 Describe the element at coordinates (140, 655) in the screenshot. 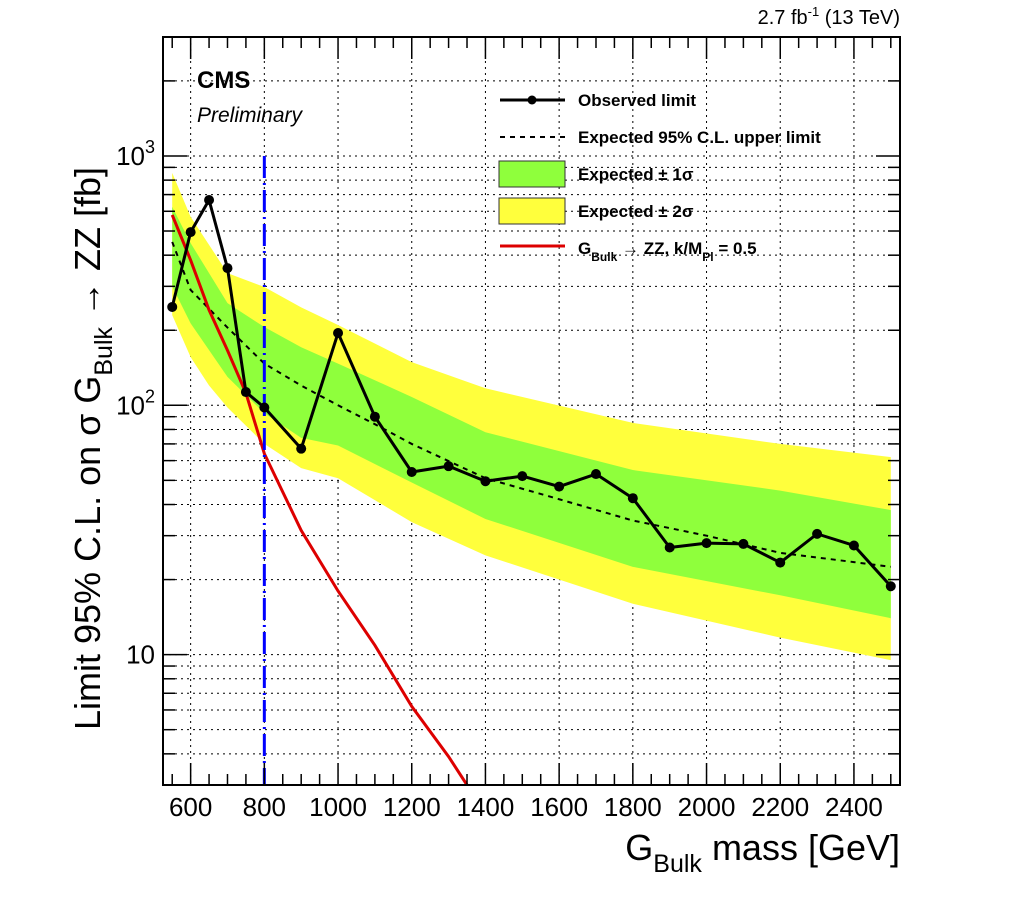

I see `y-tick-label: 10` at that location.